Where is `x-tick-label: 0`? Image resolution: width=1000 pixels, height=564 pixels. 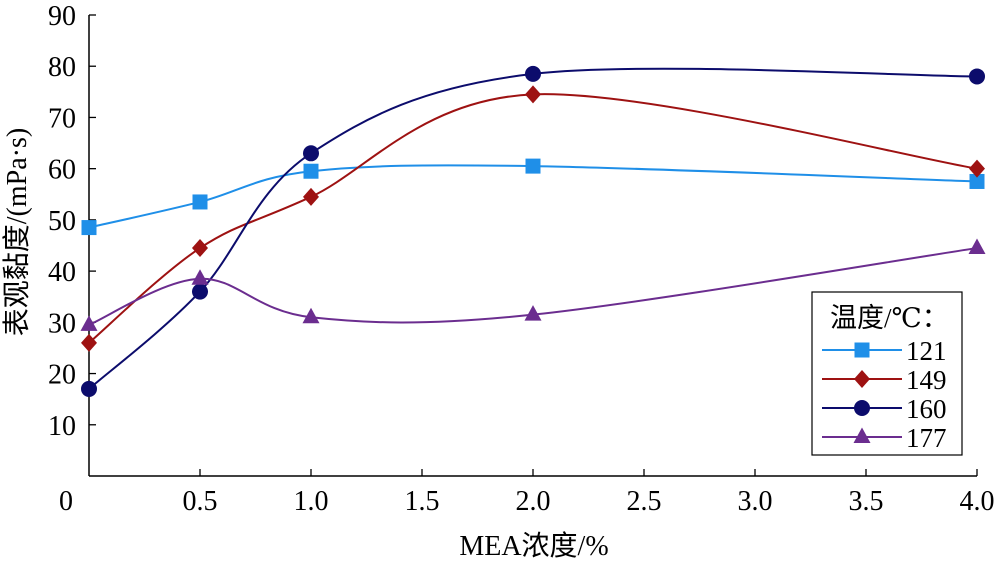
x-tick-label: 0 is located at coordinates (66, 501).